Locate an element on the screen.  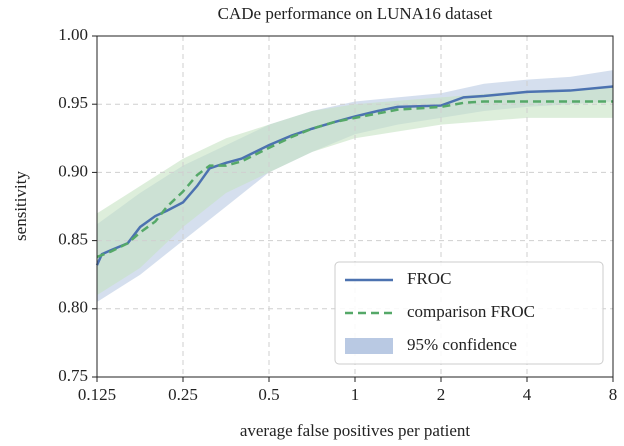
y-axis-label: sensitivity is located at coordinates (20, 206).